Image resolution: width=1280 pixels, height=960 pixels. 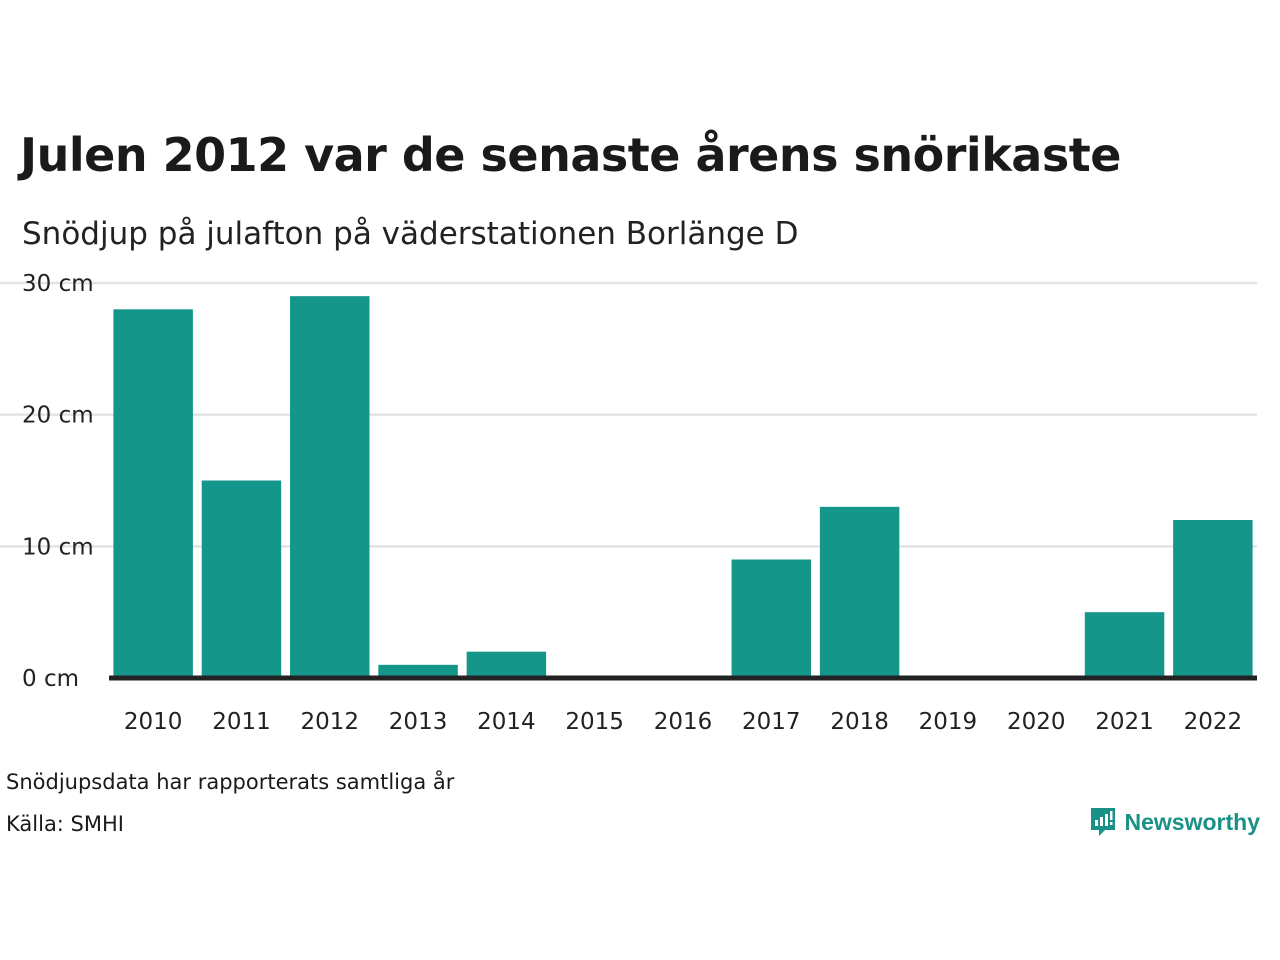 What do you see at coordinates (65, 824) in the screenshot?
I see `source-label: Källa: SMHI` at bounding box center [65, 824].